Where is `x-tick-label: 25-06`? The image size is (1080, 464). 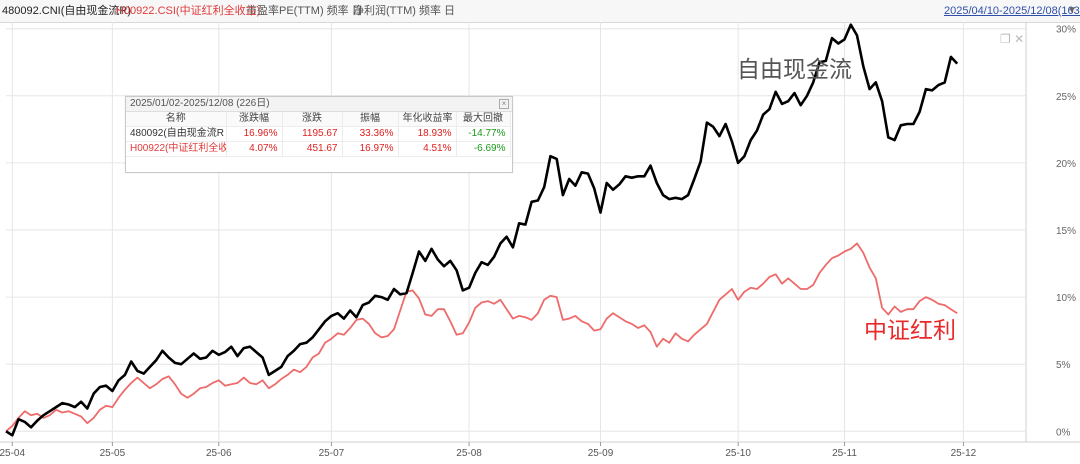 x-tick-label: 25-06 is located at coordinates (219, 453).